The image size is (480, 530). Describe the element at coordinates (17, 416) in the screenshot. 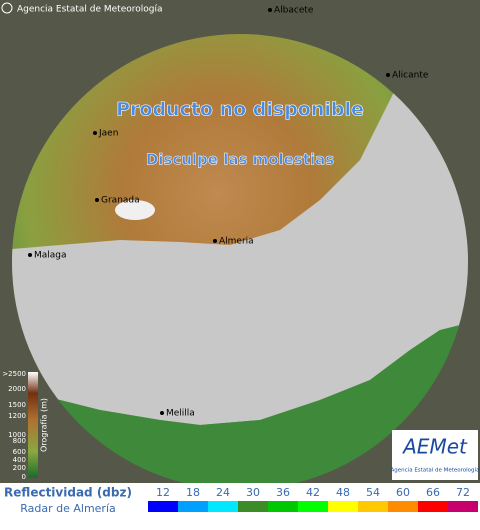

I see `orography-label: 1200` at that location.